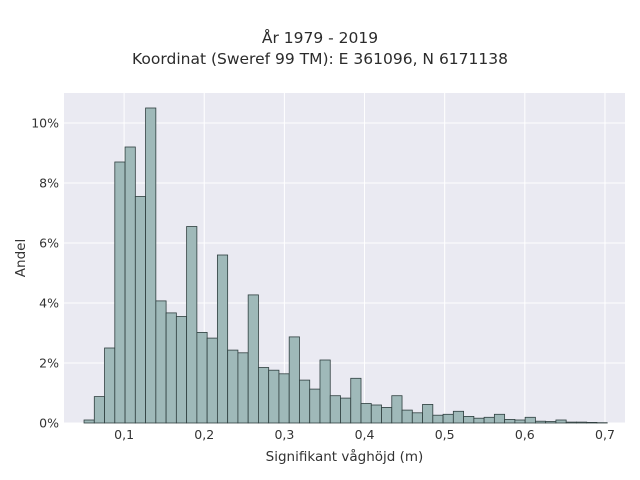 The height and width of the screenshot is (480, 640). I want to click on chart-title: År 1979 - 2019, so click(320, 38).